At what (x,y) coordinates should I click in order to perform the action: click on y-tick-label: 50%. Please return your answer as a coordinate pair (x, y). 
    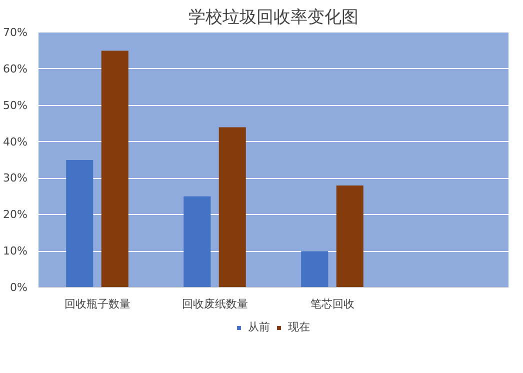
    Looking at the image, I should click on (15, 105).